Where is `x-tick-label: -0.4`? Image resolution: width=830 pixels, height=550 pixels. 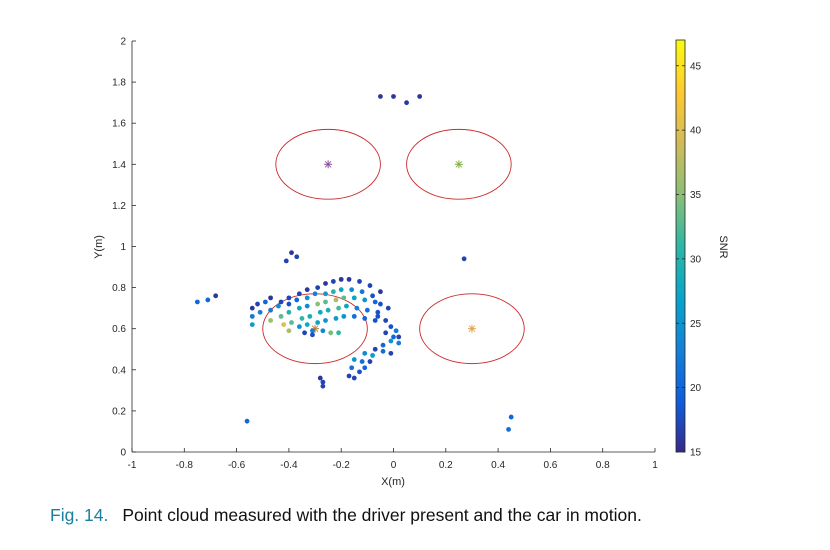 x-tick-label: -0.4 is located at coordinates (289, 465).